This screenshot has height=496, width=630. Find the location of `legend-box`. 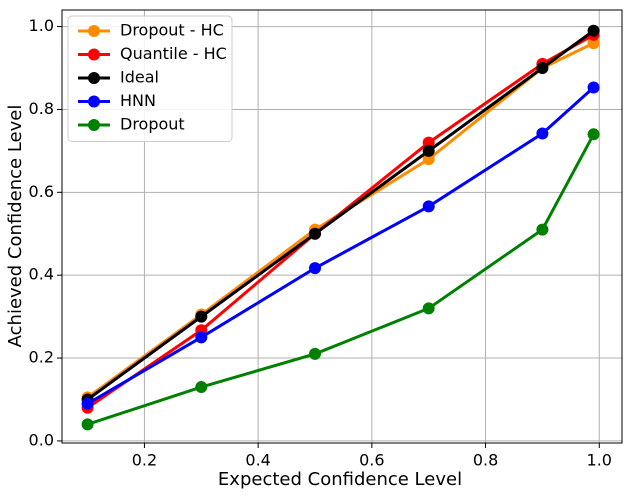

legend-box is located at coordinates (150, 78).